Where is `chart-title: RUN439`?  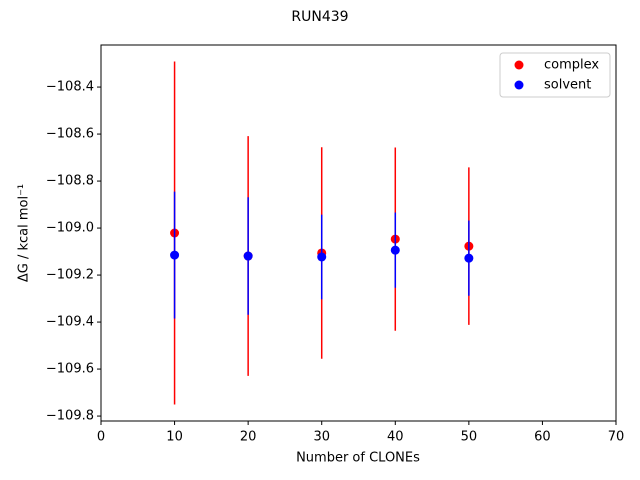 chart-title: RUN439 is located at coordinates (319, 17).